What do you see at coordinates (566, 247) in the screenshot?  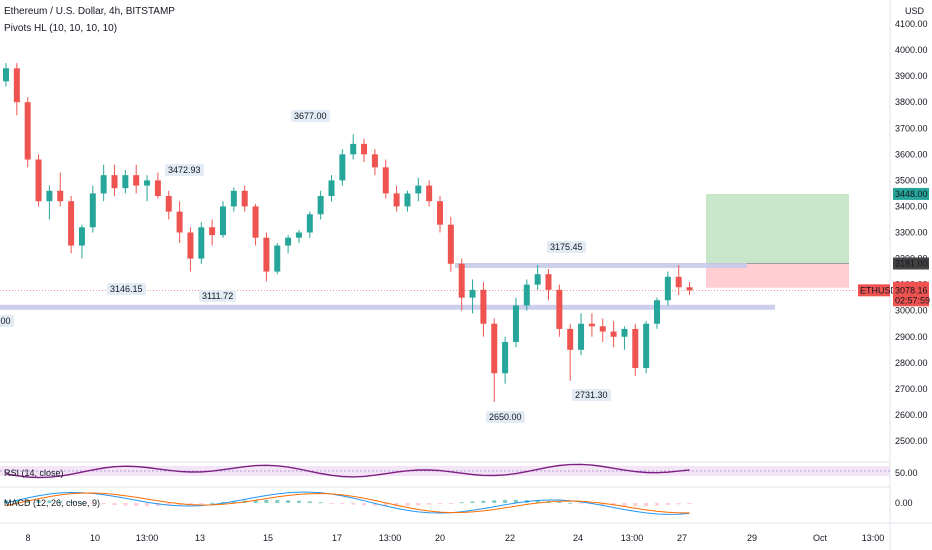 I see `pivot-label: 3175.45` at bounding box center [566, 247].